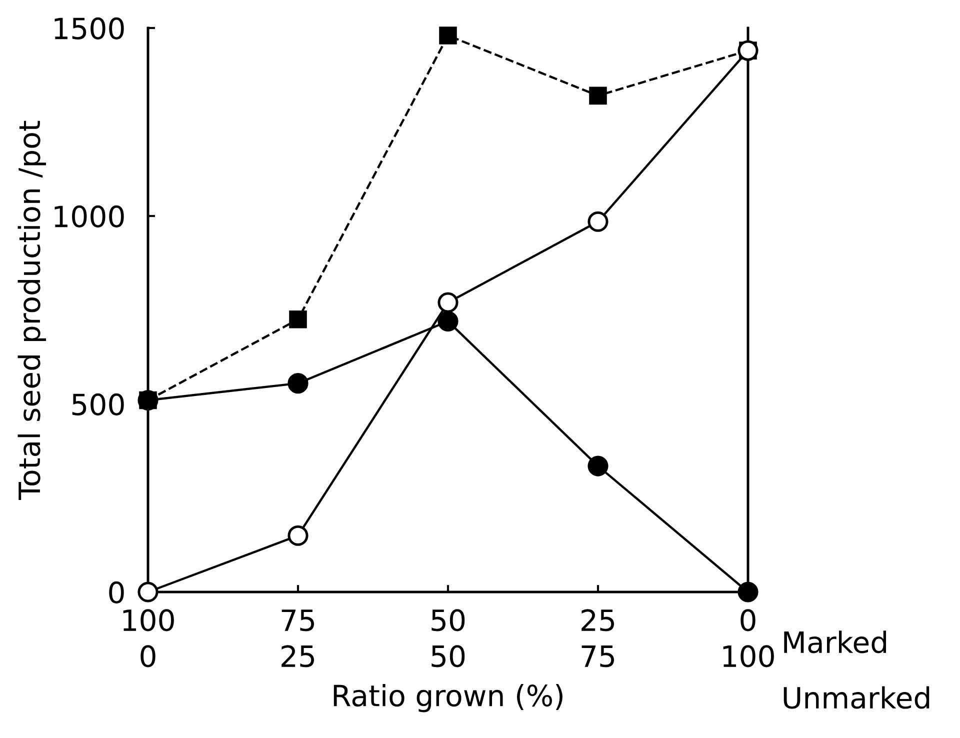  Describe the element at coordinates (89, 216) in the screenshot. I see `y-tick-label: 1000` at that location.